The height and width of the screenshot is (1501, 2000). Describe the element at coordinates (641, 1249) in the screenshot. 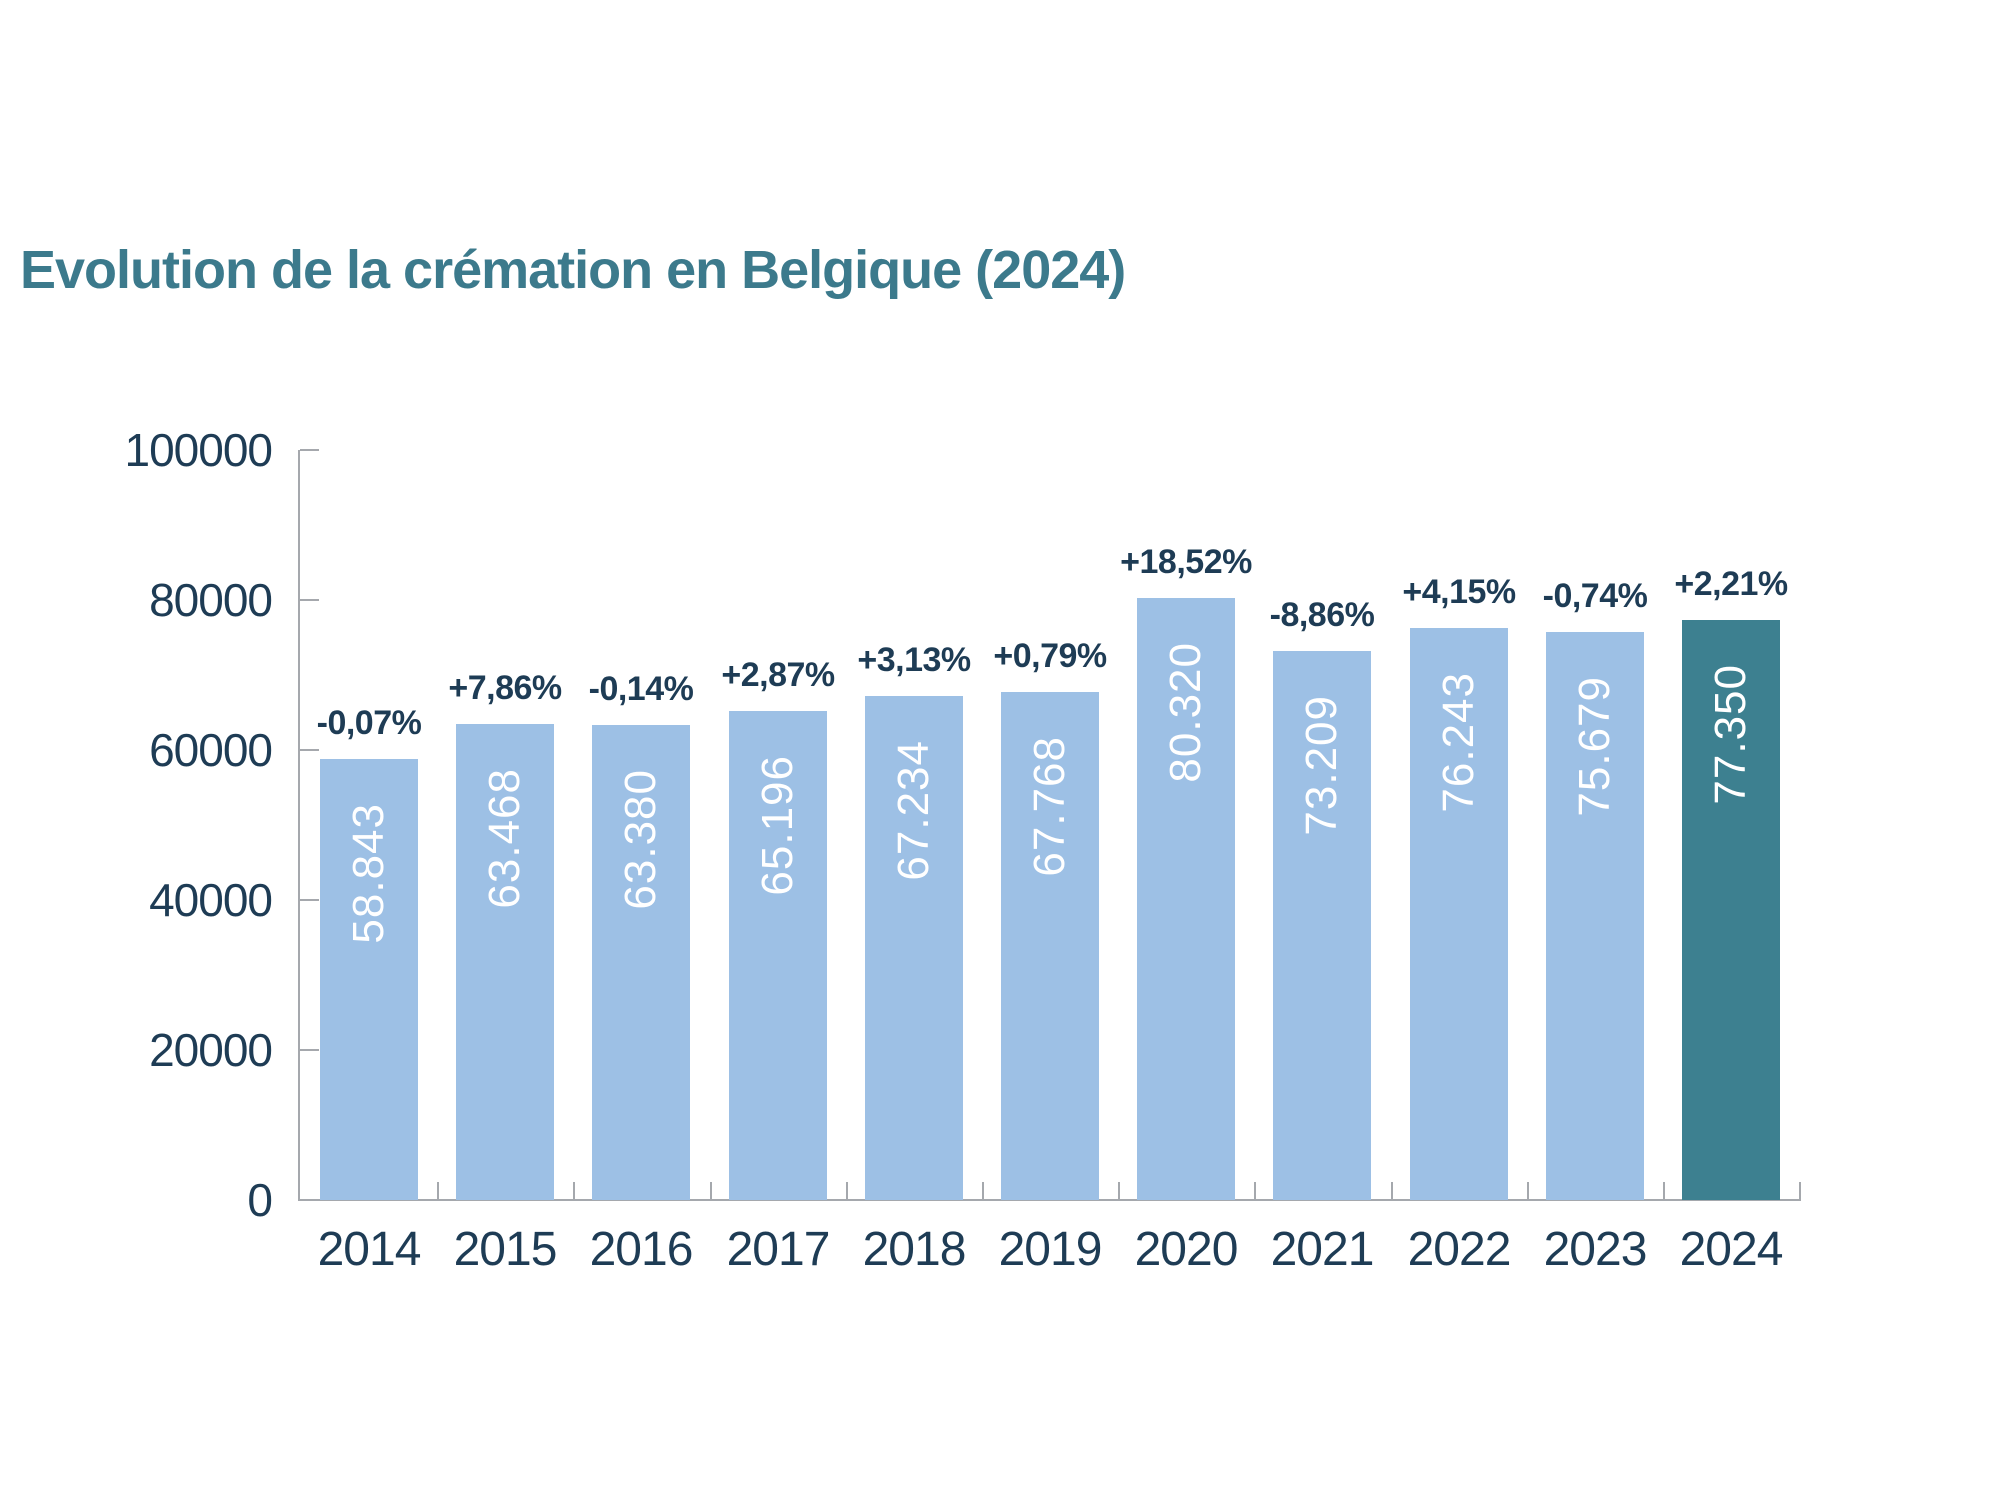

I see `x-axis-label-2016: 2016` at that location.